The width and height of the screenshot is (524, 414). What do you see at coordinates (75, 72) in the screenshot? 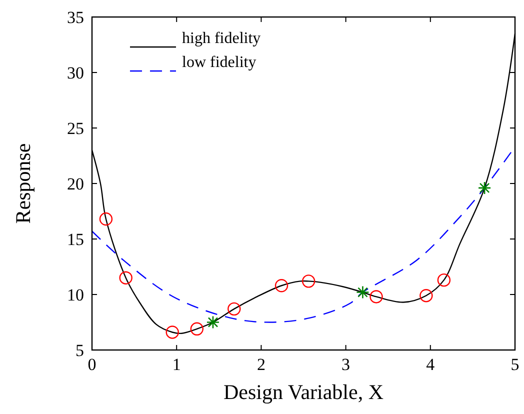
I see `y-tick-label: 30` at bounding box center [75, 72].